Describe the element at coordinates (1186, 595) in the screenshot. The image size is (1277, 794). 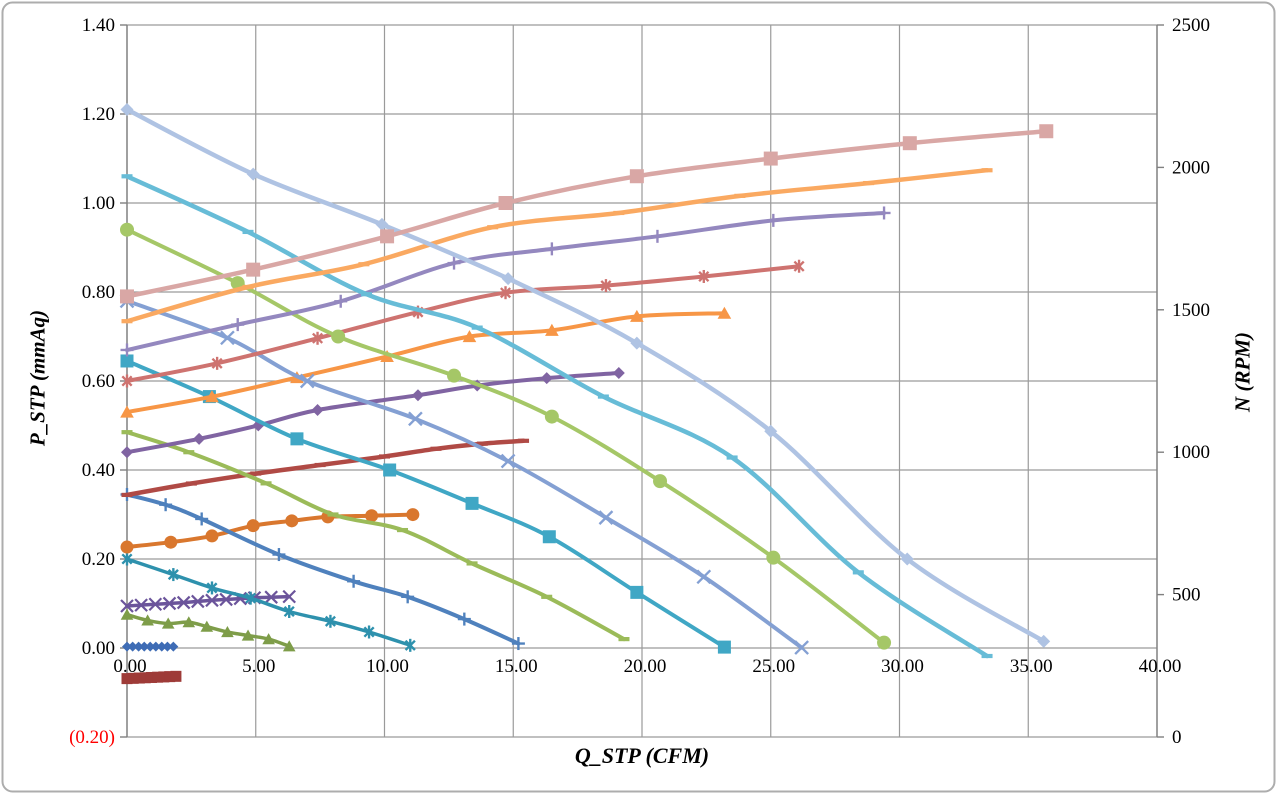
I see `y-right-tick-label: 500` at that location.